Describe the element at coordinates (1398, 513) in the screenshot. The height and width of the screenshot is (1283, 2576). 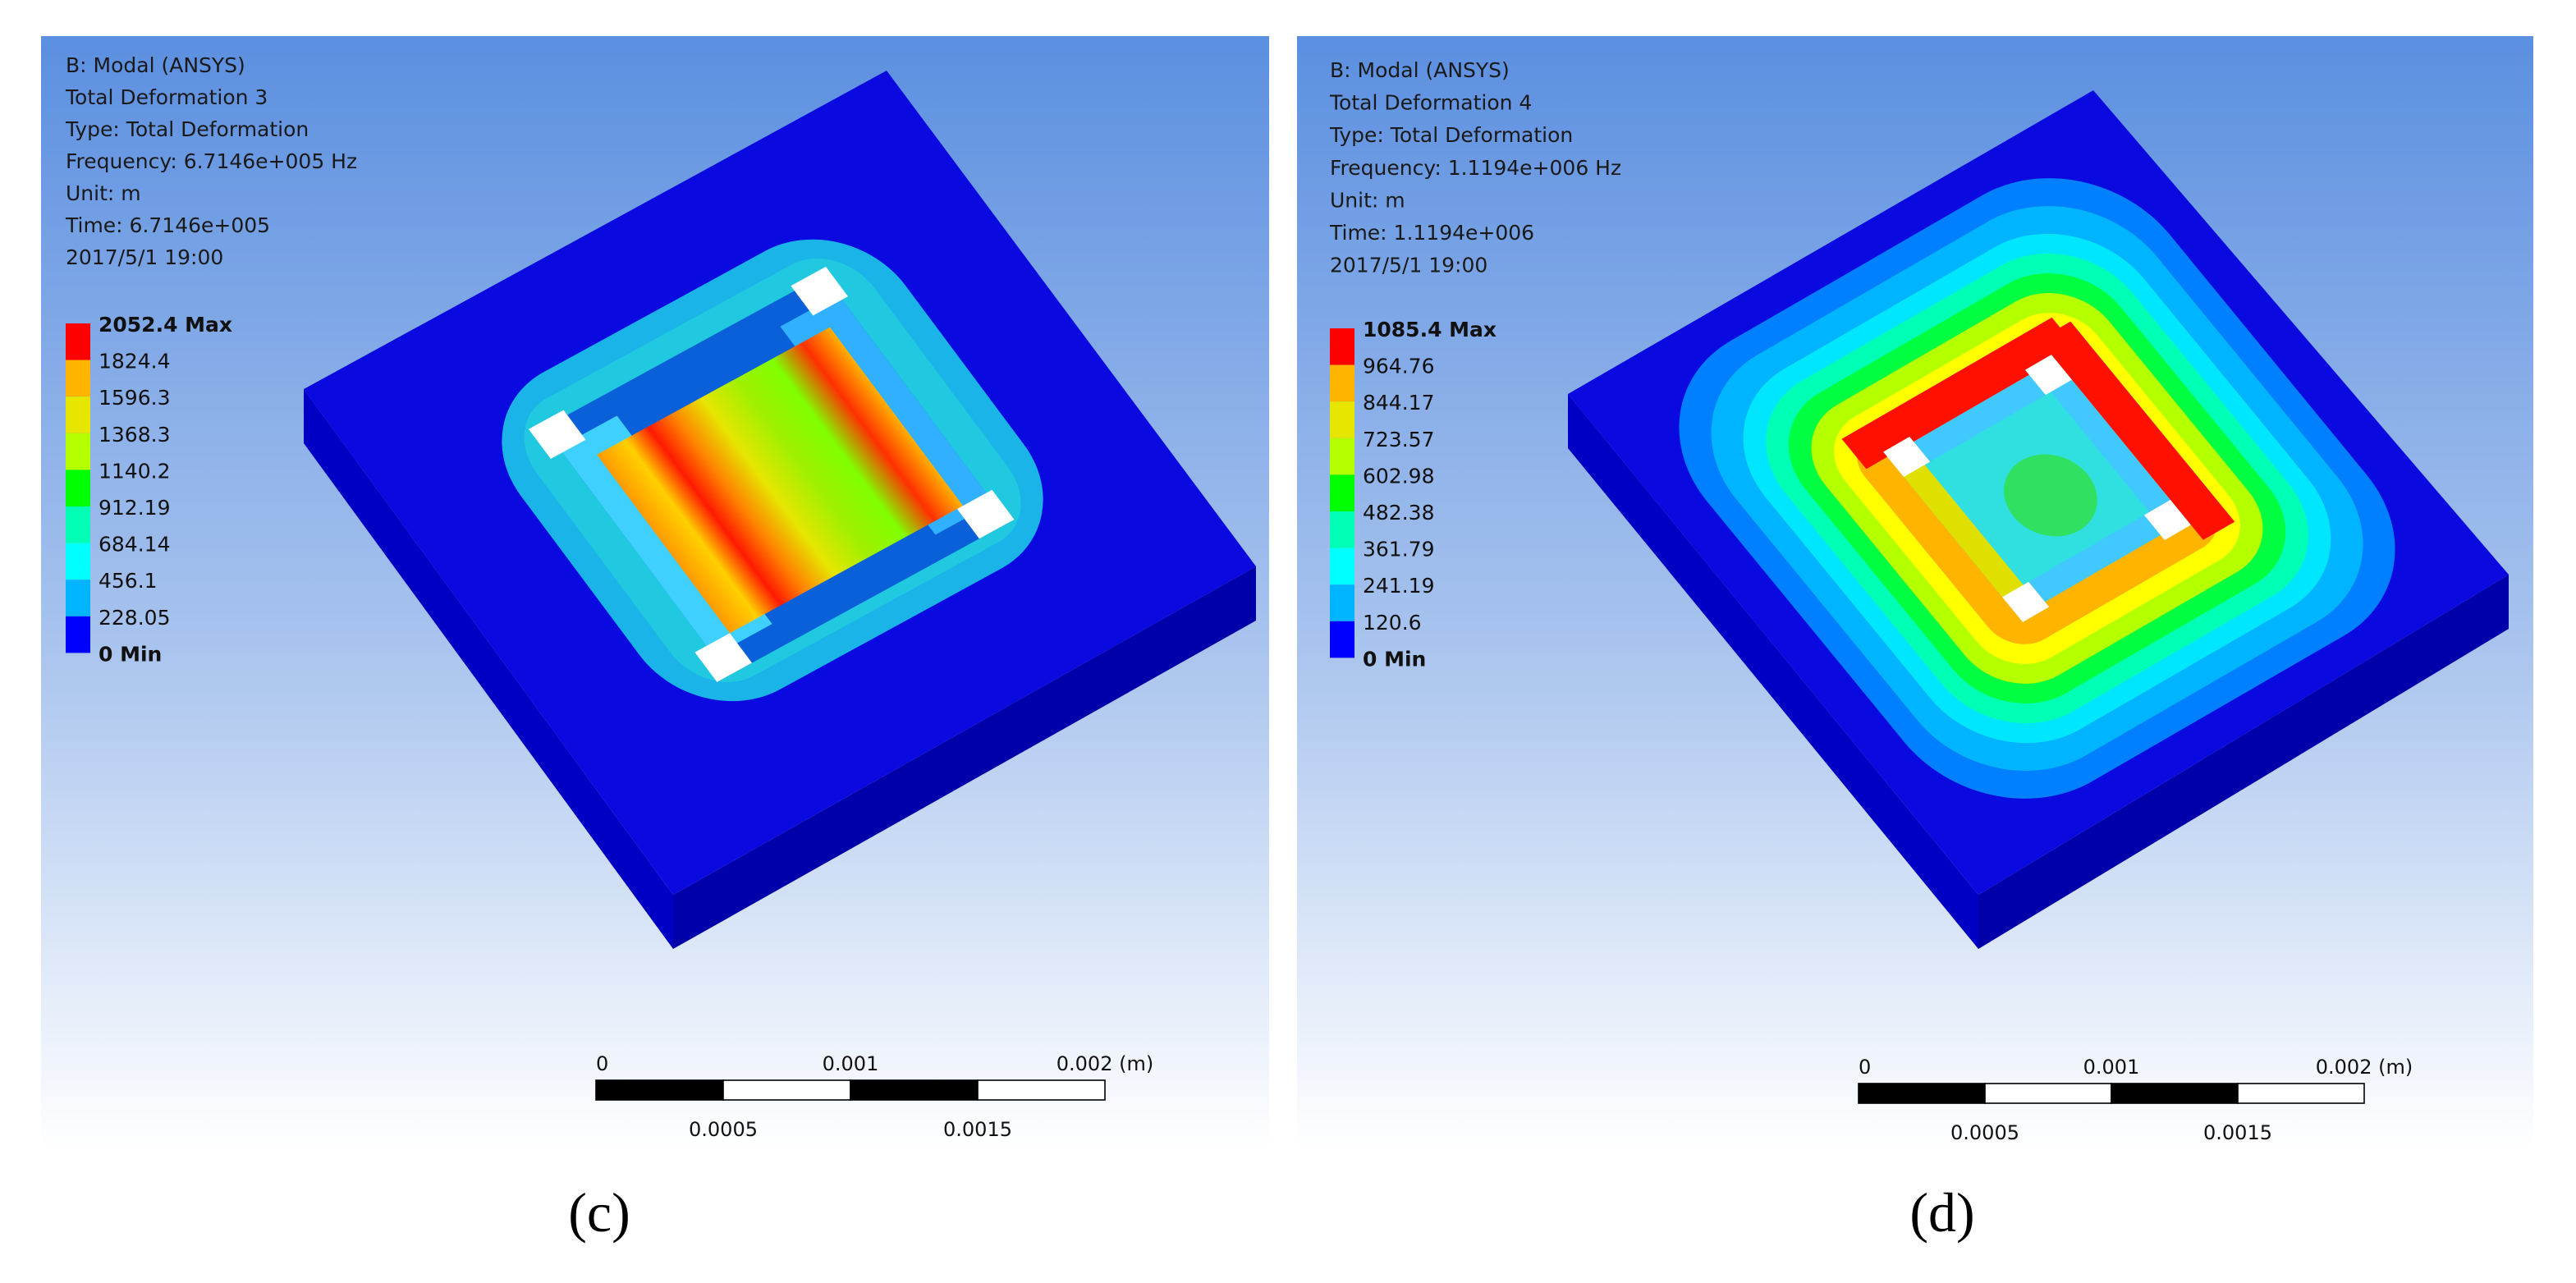
I see `legend-label: 482.38` at that location.